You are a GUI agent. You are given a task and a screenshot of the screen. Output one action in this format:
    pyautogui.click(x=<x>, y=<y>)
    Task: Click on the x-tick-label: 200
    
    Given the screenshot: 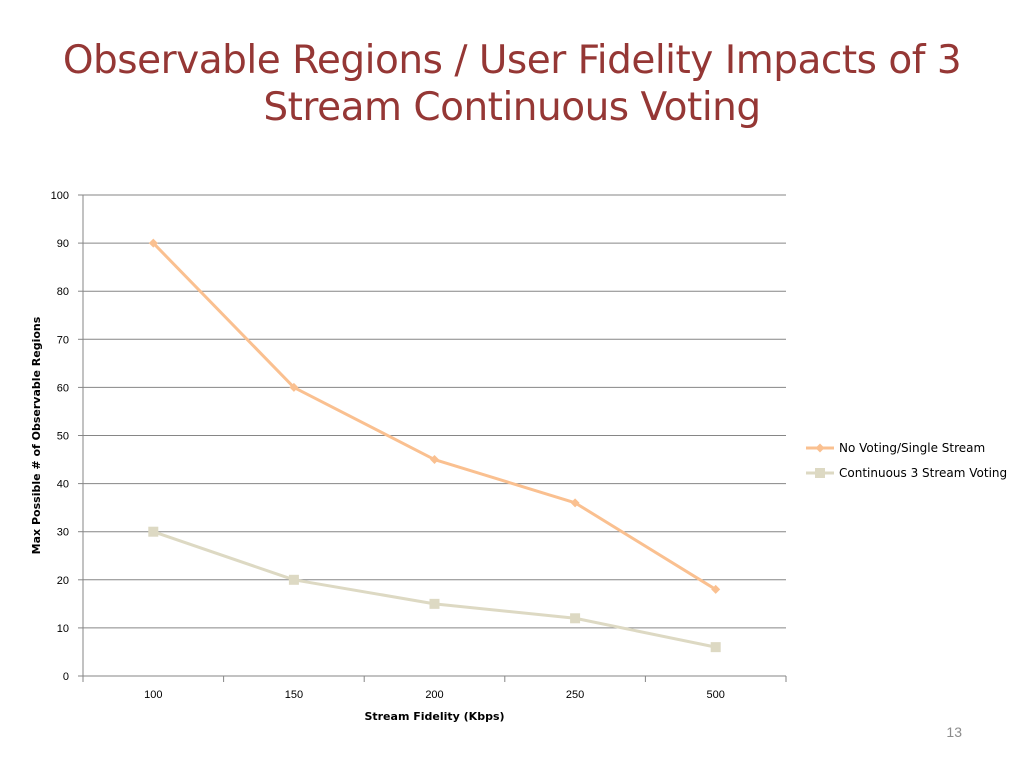 What is the action you would take?
    pyautogui.click(x=434, y=695)
    